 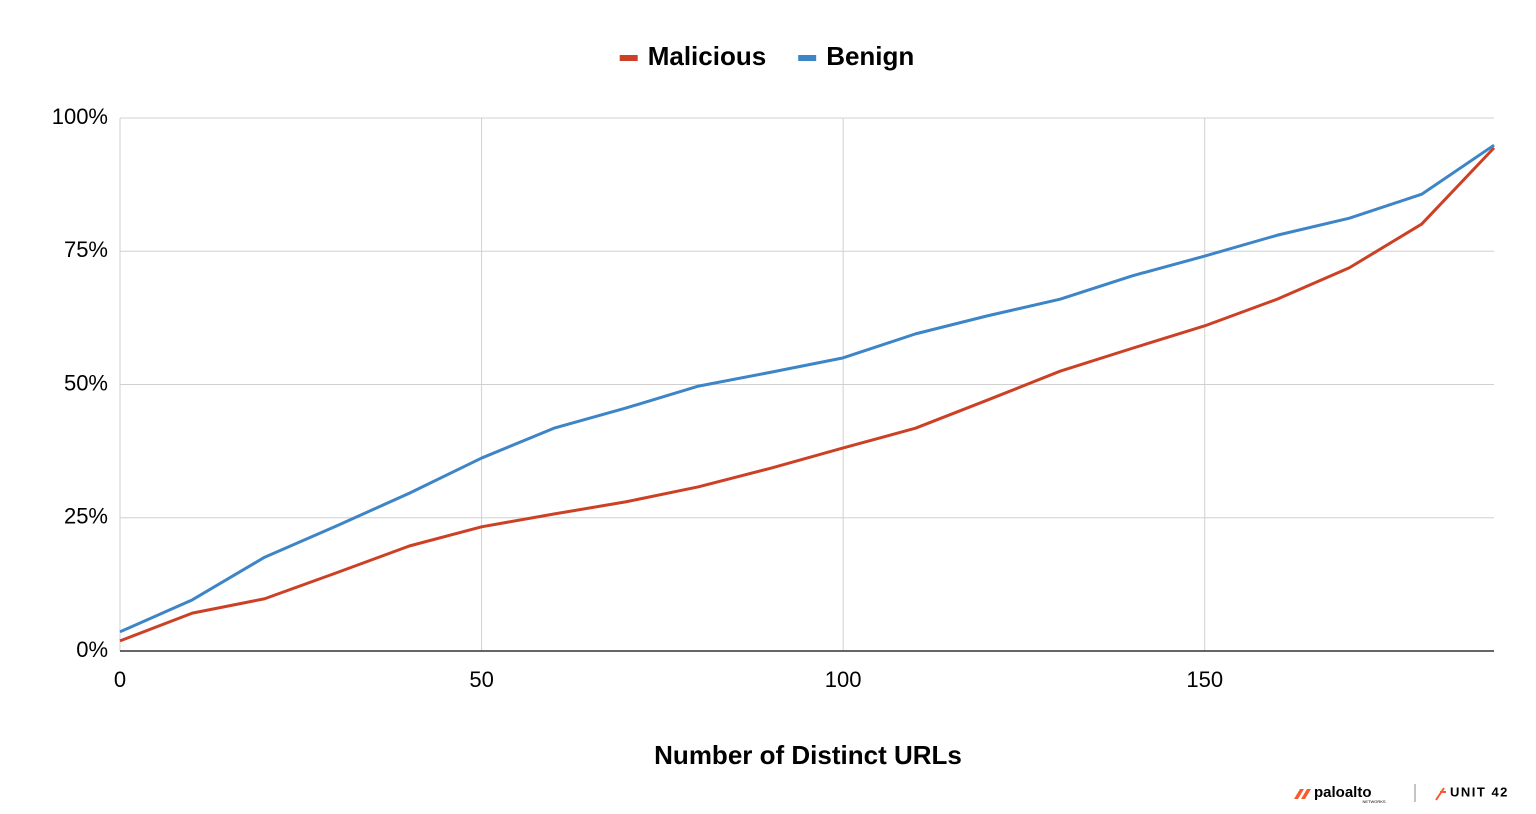 I want to click on legend: Malicious Benign, so click(x=766, y=56).